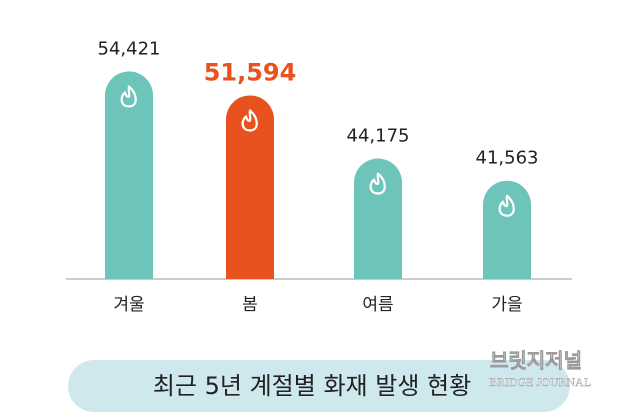 The height and width of the screenshot is (420, 624). I want to click on value-label: 54,421, so click(129, 48).